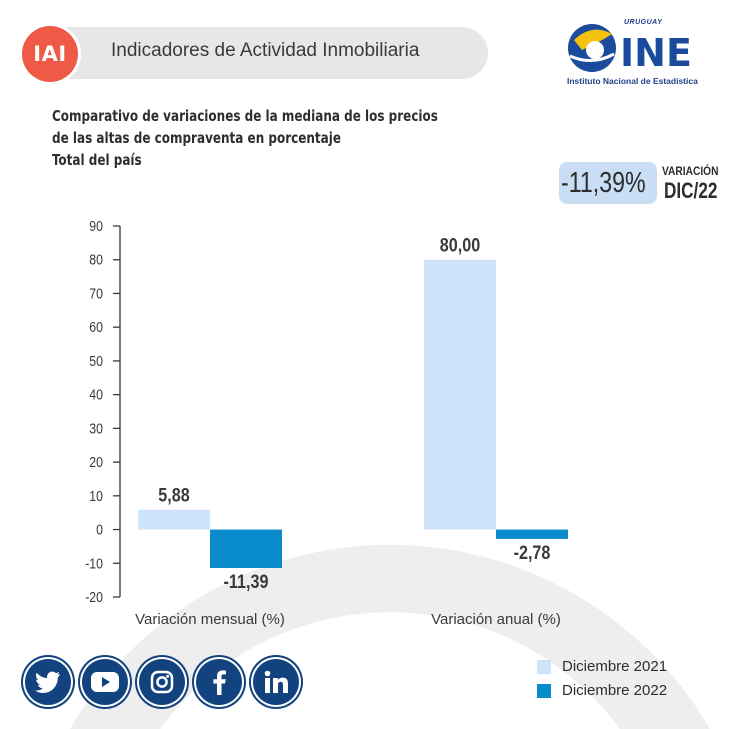  Describe the element at coordinates (96, 260) in the screenshot. I see `y-tick-label: 80` at that location.